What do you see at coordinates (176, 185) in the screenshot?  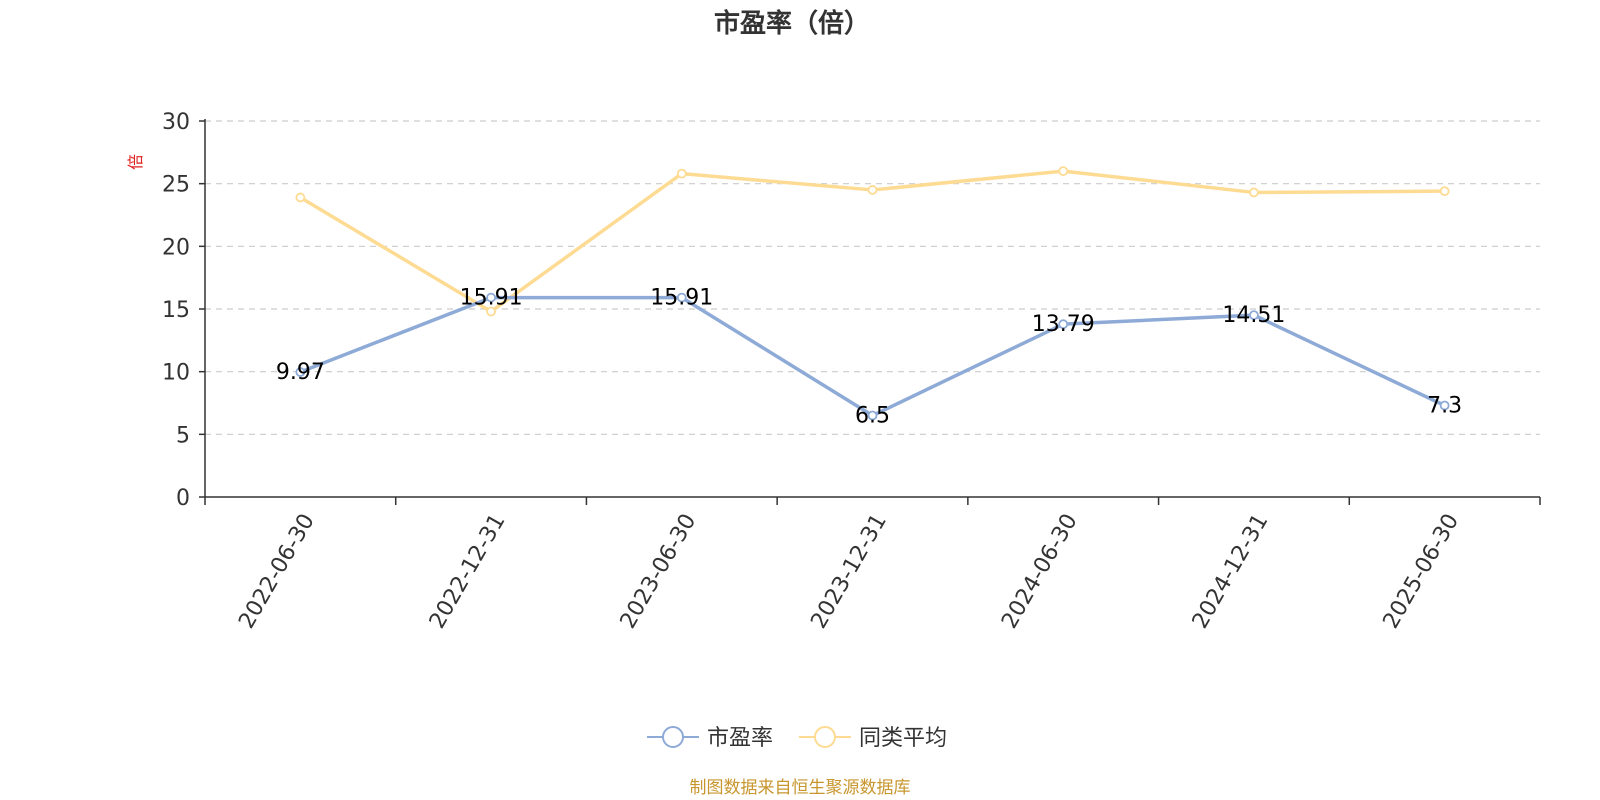 I see `y-tick-label: 25` at bounding box center [176, 185].